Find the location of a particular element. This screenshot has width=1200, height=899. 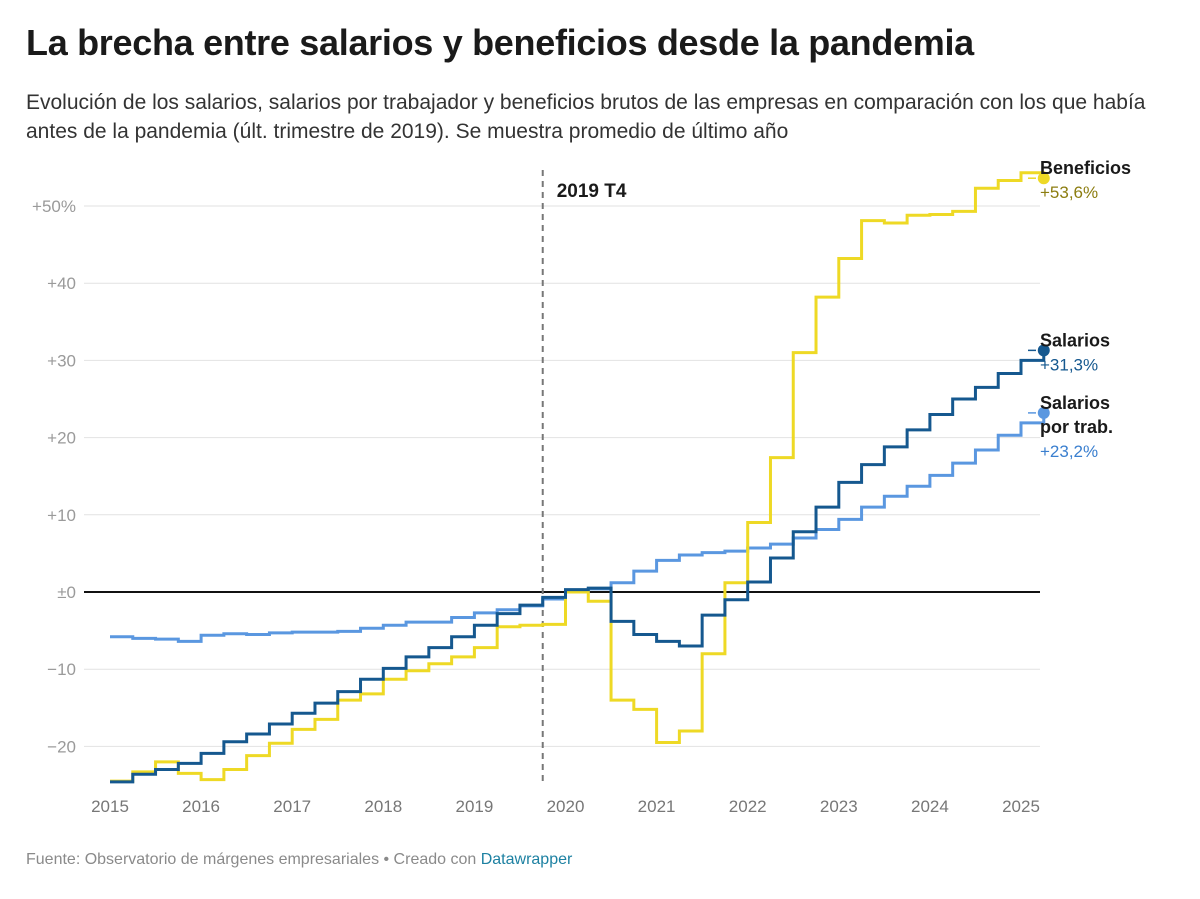

y-tick-label: +40 is located at coordinates (61, 283).